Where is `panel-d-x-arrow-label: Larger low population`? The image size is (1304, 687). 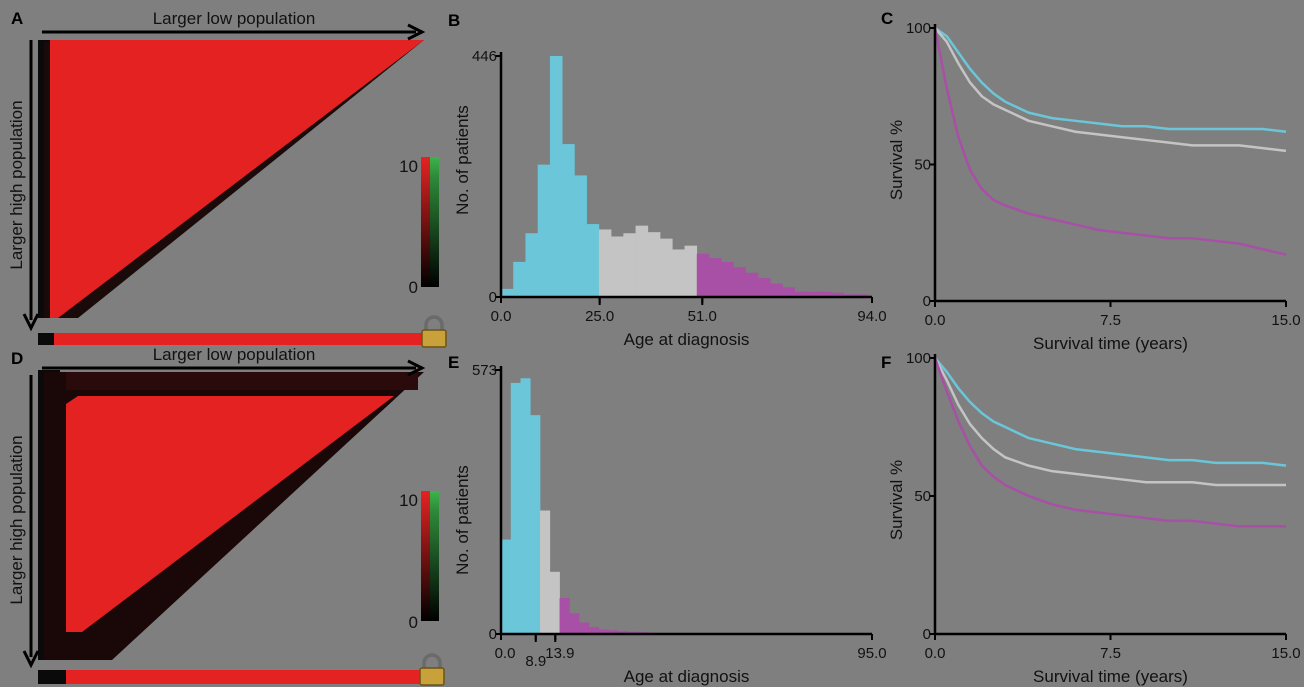 panel-d-x-arrow-label: Larger low population is located at coordinates (234, 354).